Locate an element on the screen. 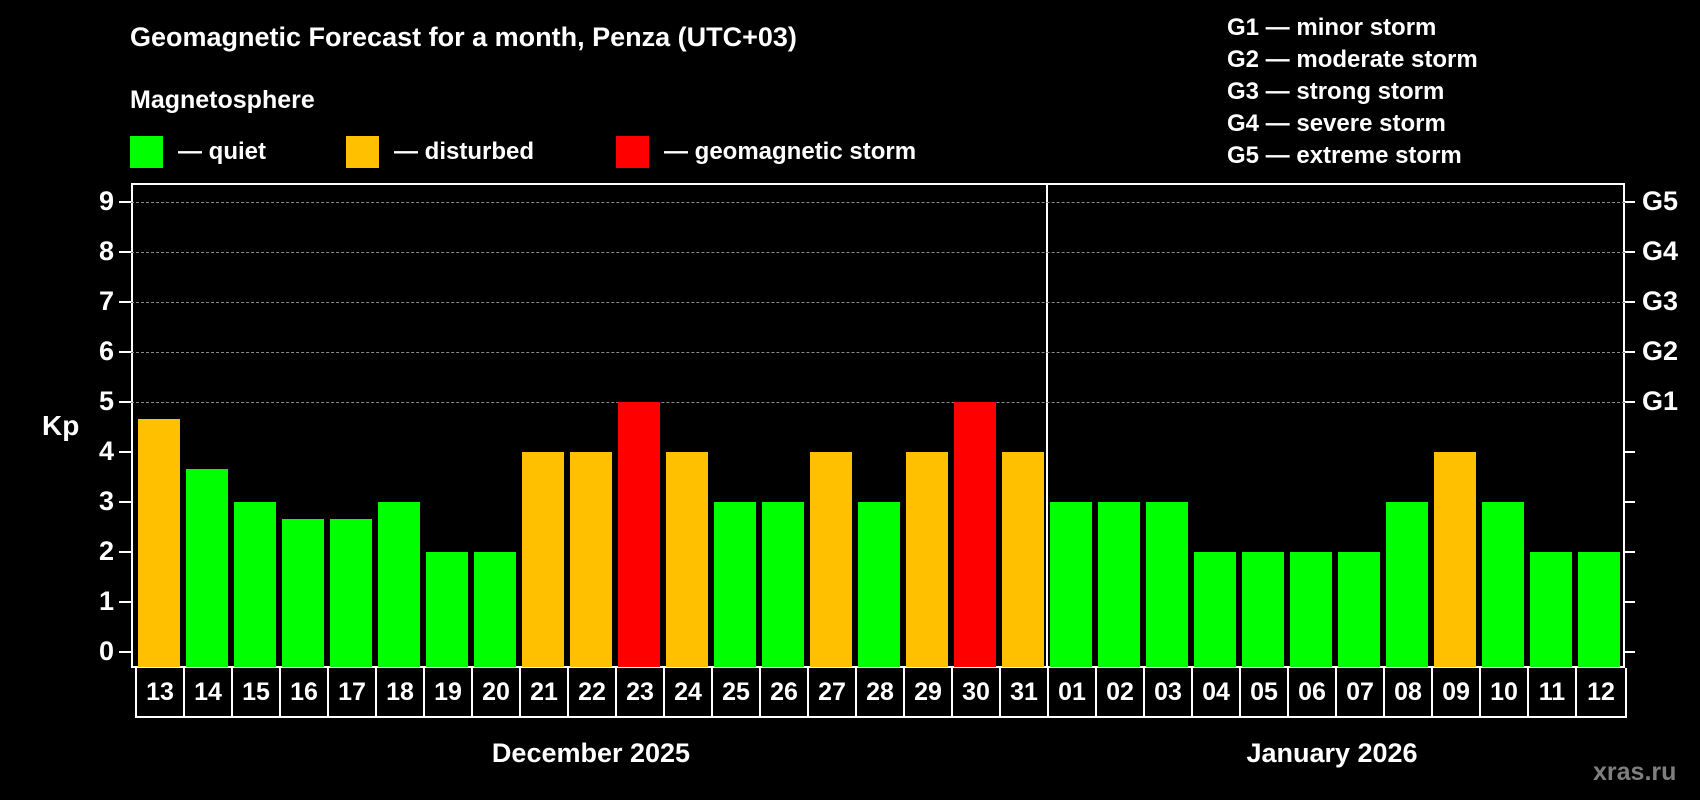  day-label: 04 is located at coordinates (1217, 692).